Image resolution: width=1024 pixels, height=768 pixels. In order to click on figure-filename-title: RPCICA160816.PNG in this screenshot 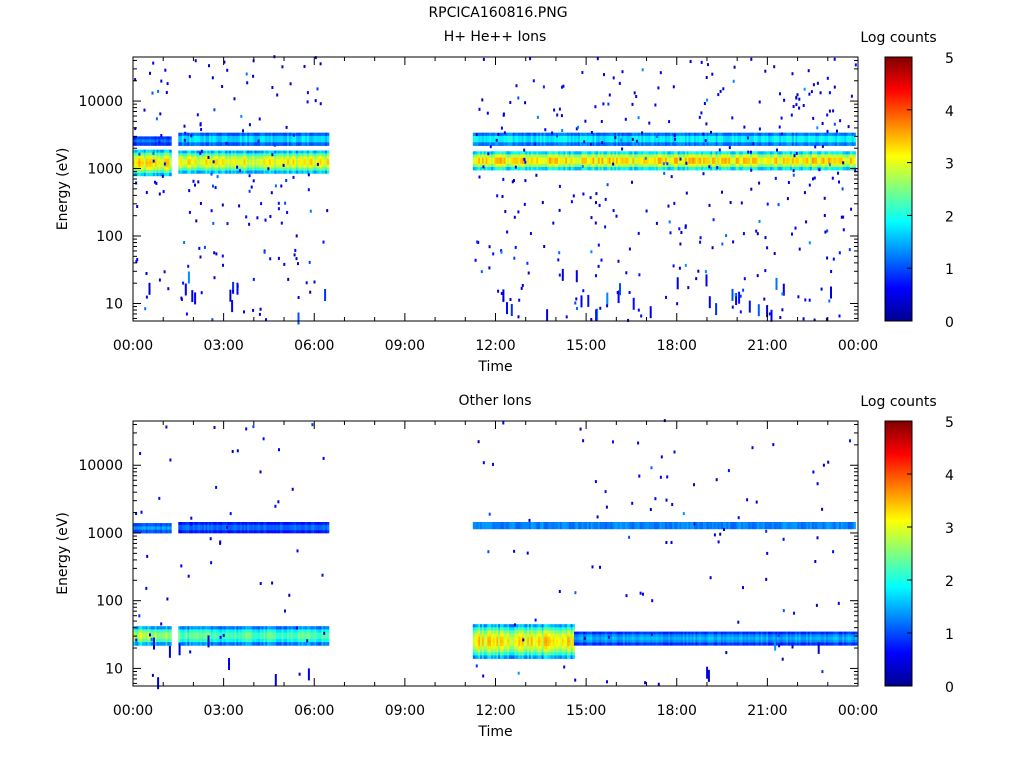, I will do `click(498, 13)`.